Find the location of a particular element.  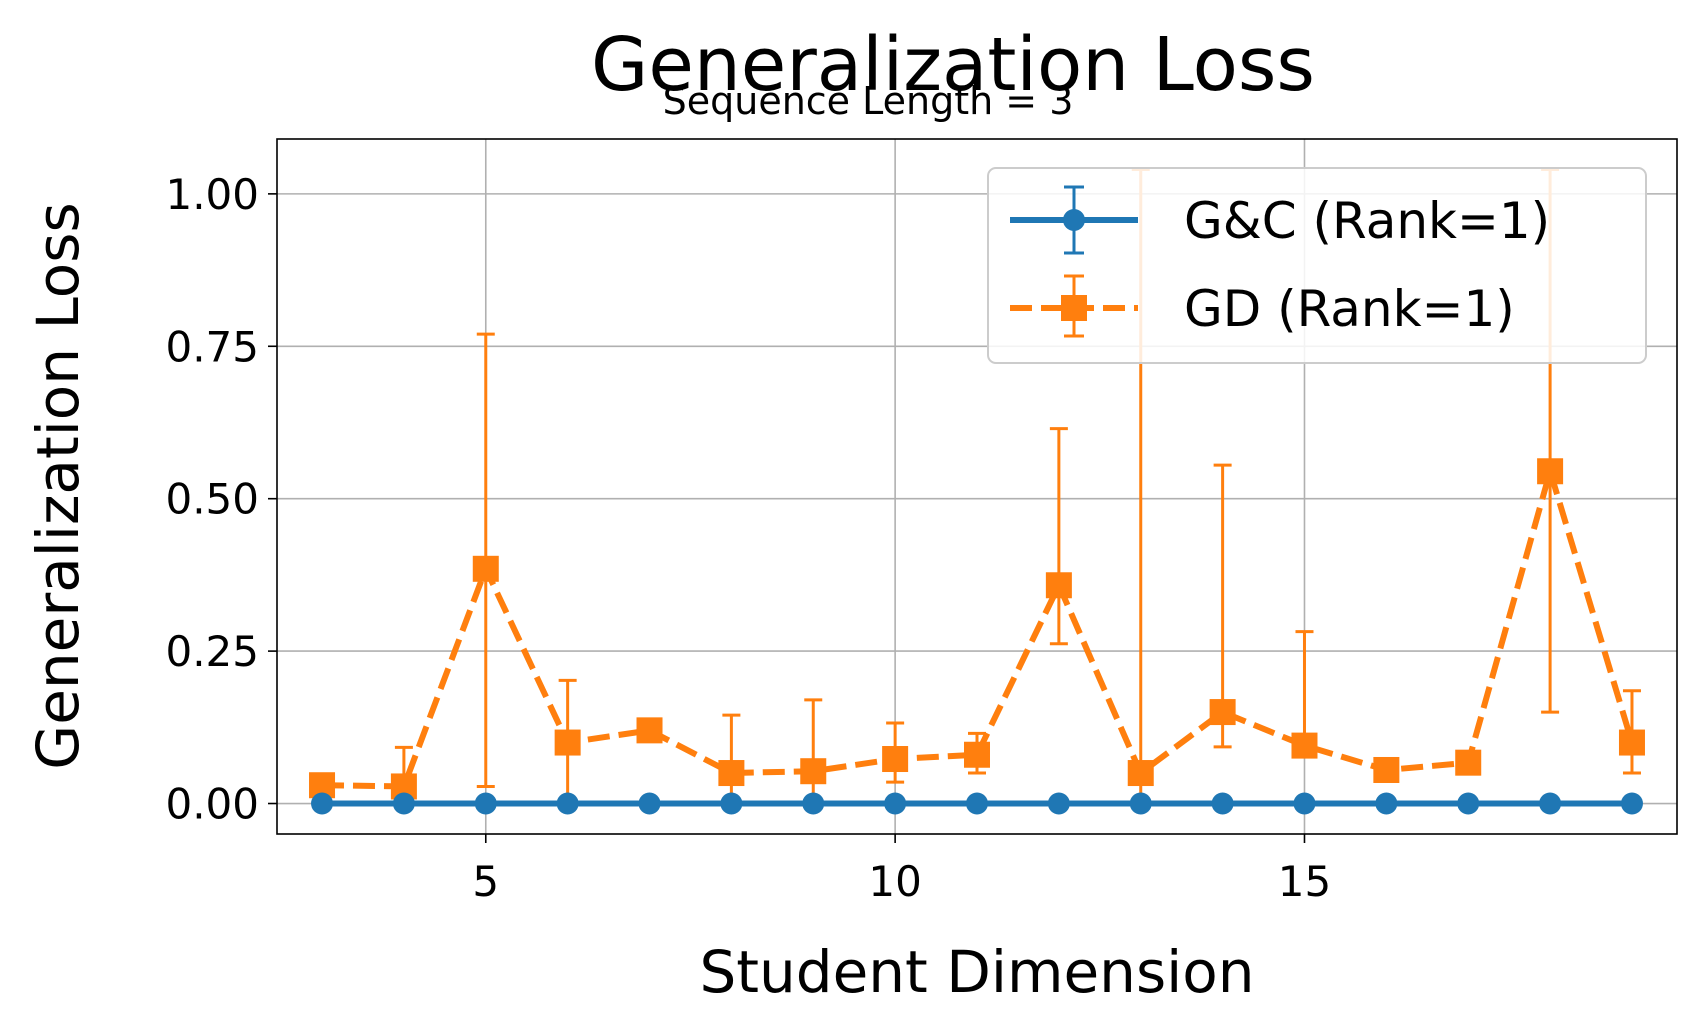

x-tick-label: 15 is located at coordinates (1304, 881).